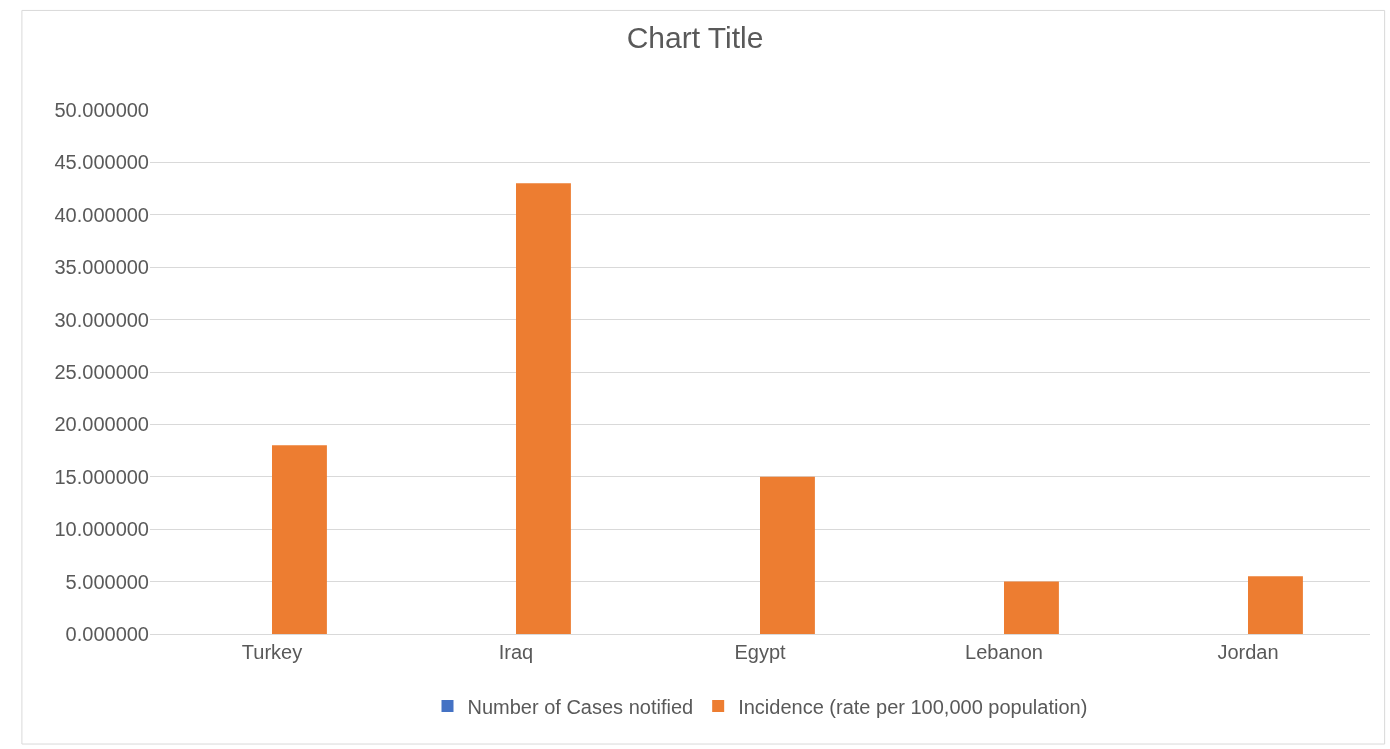  I want to click on x-tick-label: Egypt, so click(760, 652).